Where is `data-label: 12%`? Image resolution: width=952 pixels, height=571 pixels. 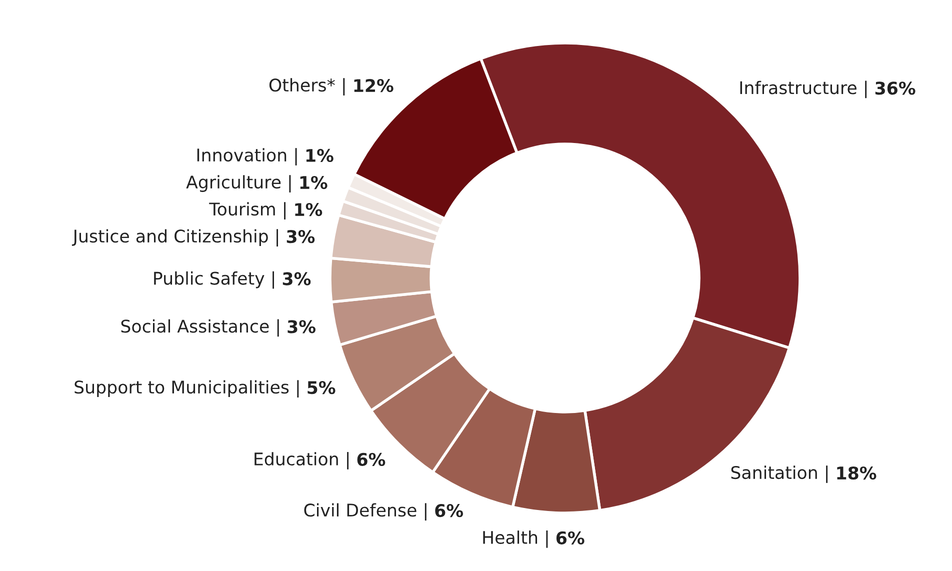
data-label: 12% is located at coordinates (374, 85).